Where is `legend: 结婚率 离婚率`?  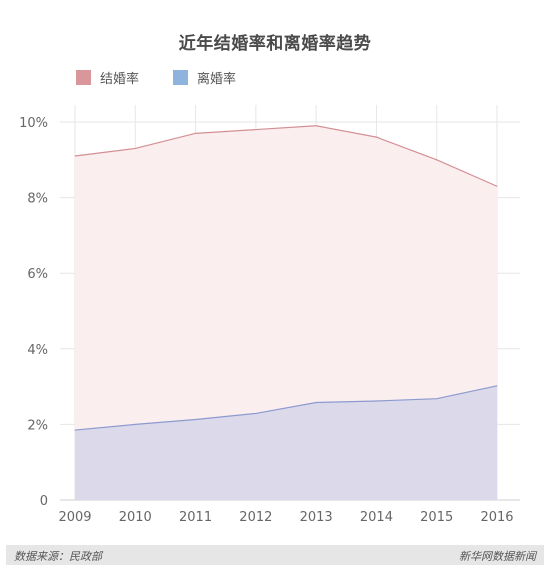
legend: 结婚率 离婚率 is located at coordinates (173, 77).